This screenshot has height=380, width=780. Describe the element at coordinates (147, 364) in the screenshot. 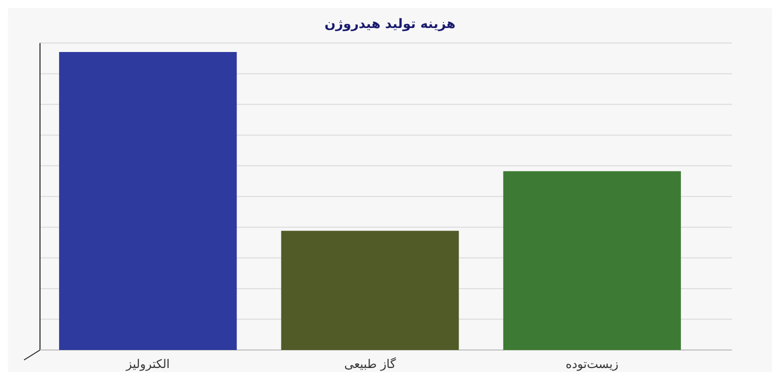

I see `x-tick-label: الکترولیز` at that location.